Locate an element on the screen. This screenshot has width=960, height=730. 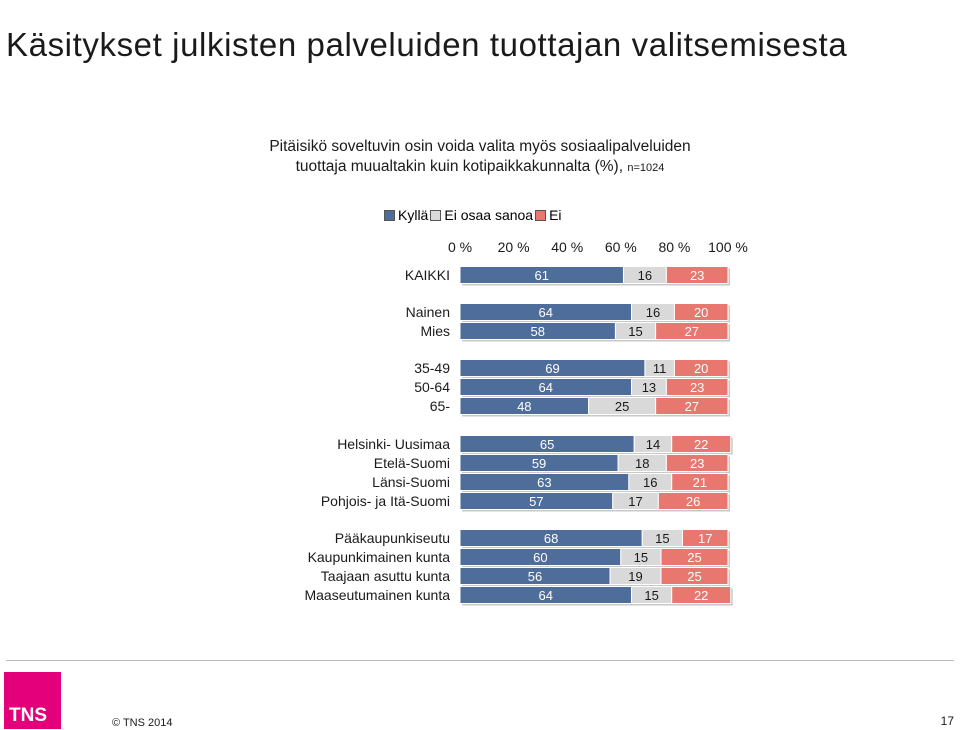
data-label: 57 is located at coordinates (536, 501).